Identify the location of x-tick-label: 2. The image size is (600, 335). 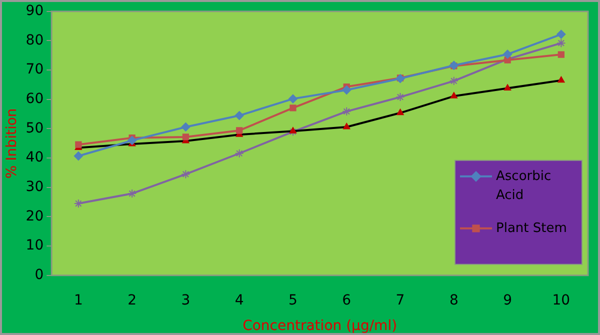
(132, 300).